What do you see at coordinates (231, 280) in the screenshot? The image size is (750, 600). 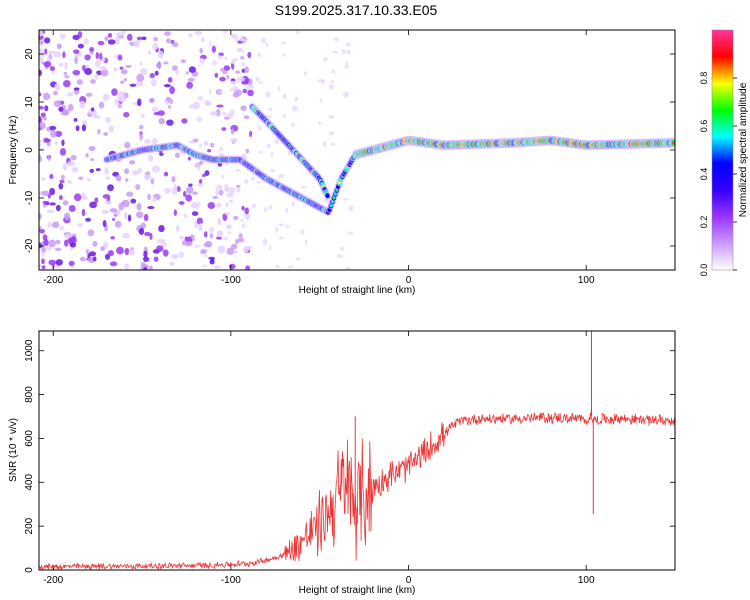 I see `spectrogram-x-tick-label: -100` at bounding box center [231, 280].